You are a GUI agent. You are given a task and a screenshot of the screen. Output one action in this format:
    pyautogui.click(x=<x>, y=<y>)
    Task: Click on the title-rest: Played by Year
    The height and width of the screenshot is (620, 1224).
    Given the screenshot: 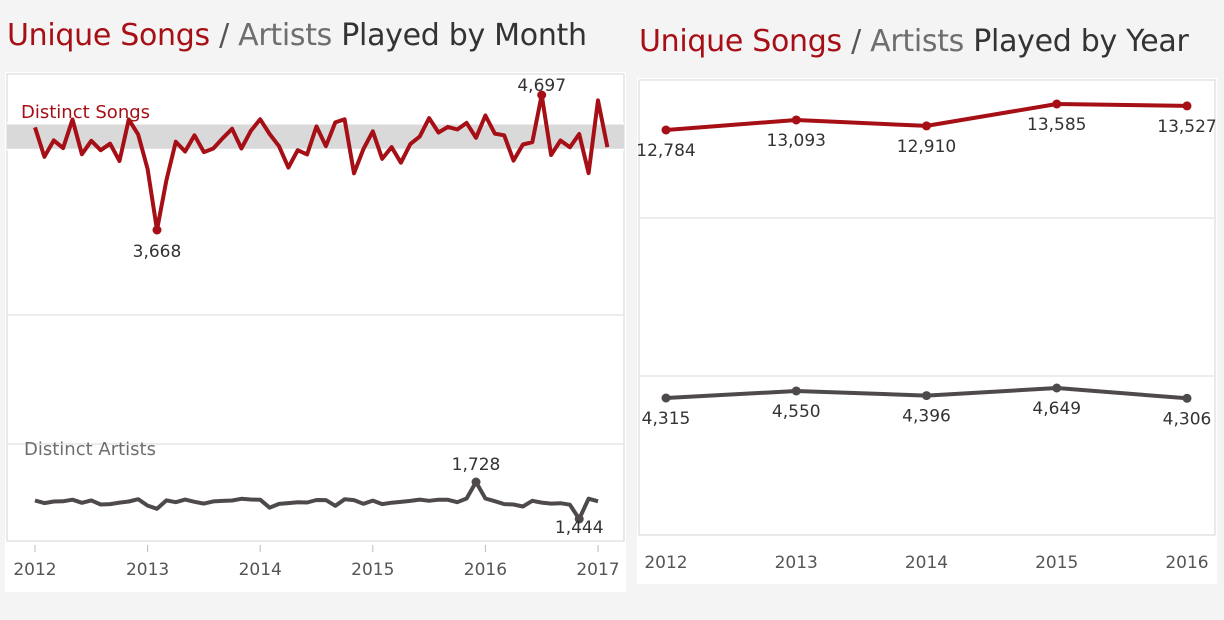 What is the action you would take?
    pyautogui.click(x=1076, y=41)
    